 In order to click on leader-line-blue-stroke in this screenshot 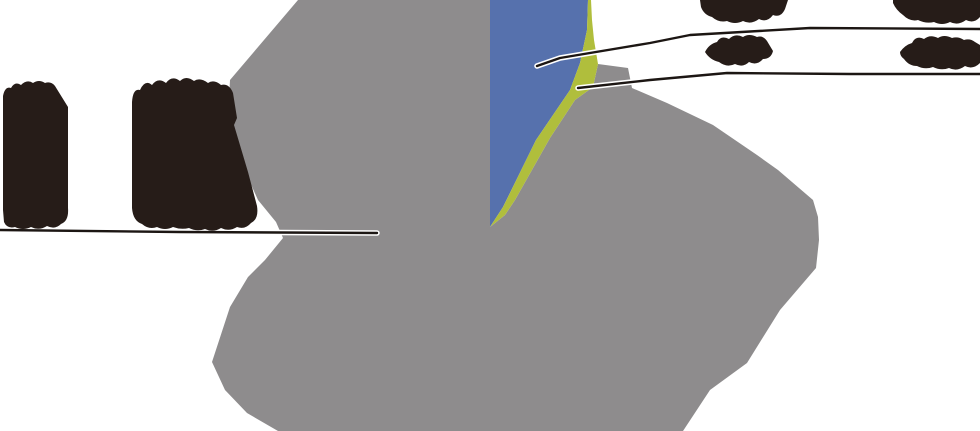, I will do `click(757, 47)`.